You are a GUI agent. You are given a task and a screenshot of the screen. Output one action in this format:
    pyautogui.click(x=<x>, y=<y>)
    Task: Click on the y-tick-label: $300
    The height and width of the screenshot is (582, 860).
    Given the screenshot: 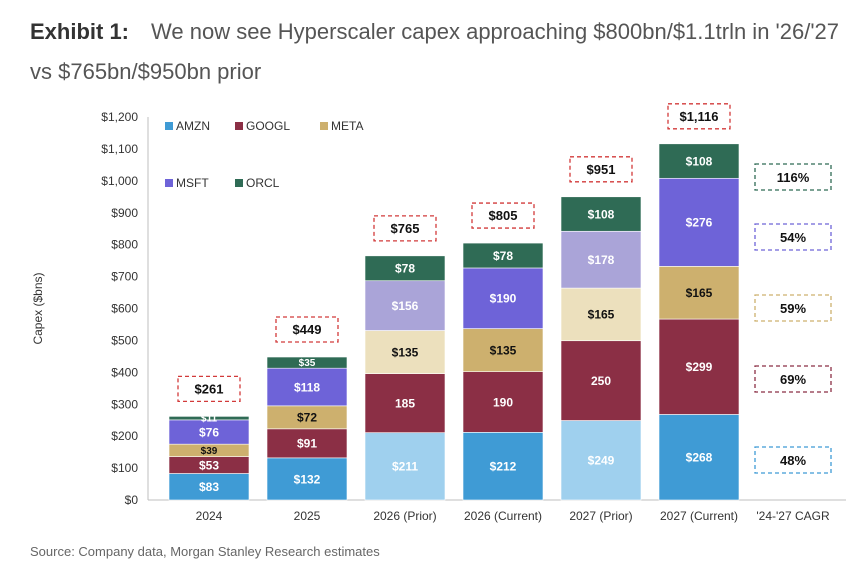 What is the action you would take?
    pyautogui.click(x=124, y=404)
    